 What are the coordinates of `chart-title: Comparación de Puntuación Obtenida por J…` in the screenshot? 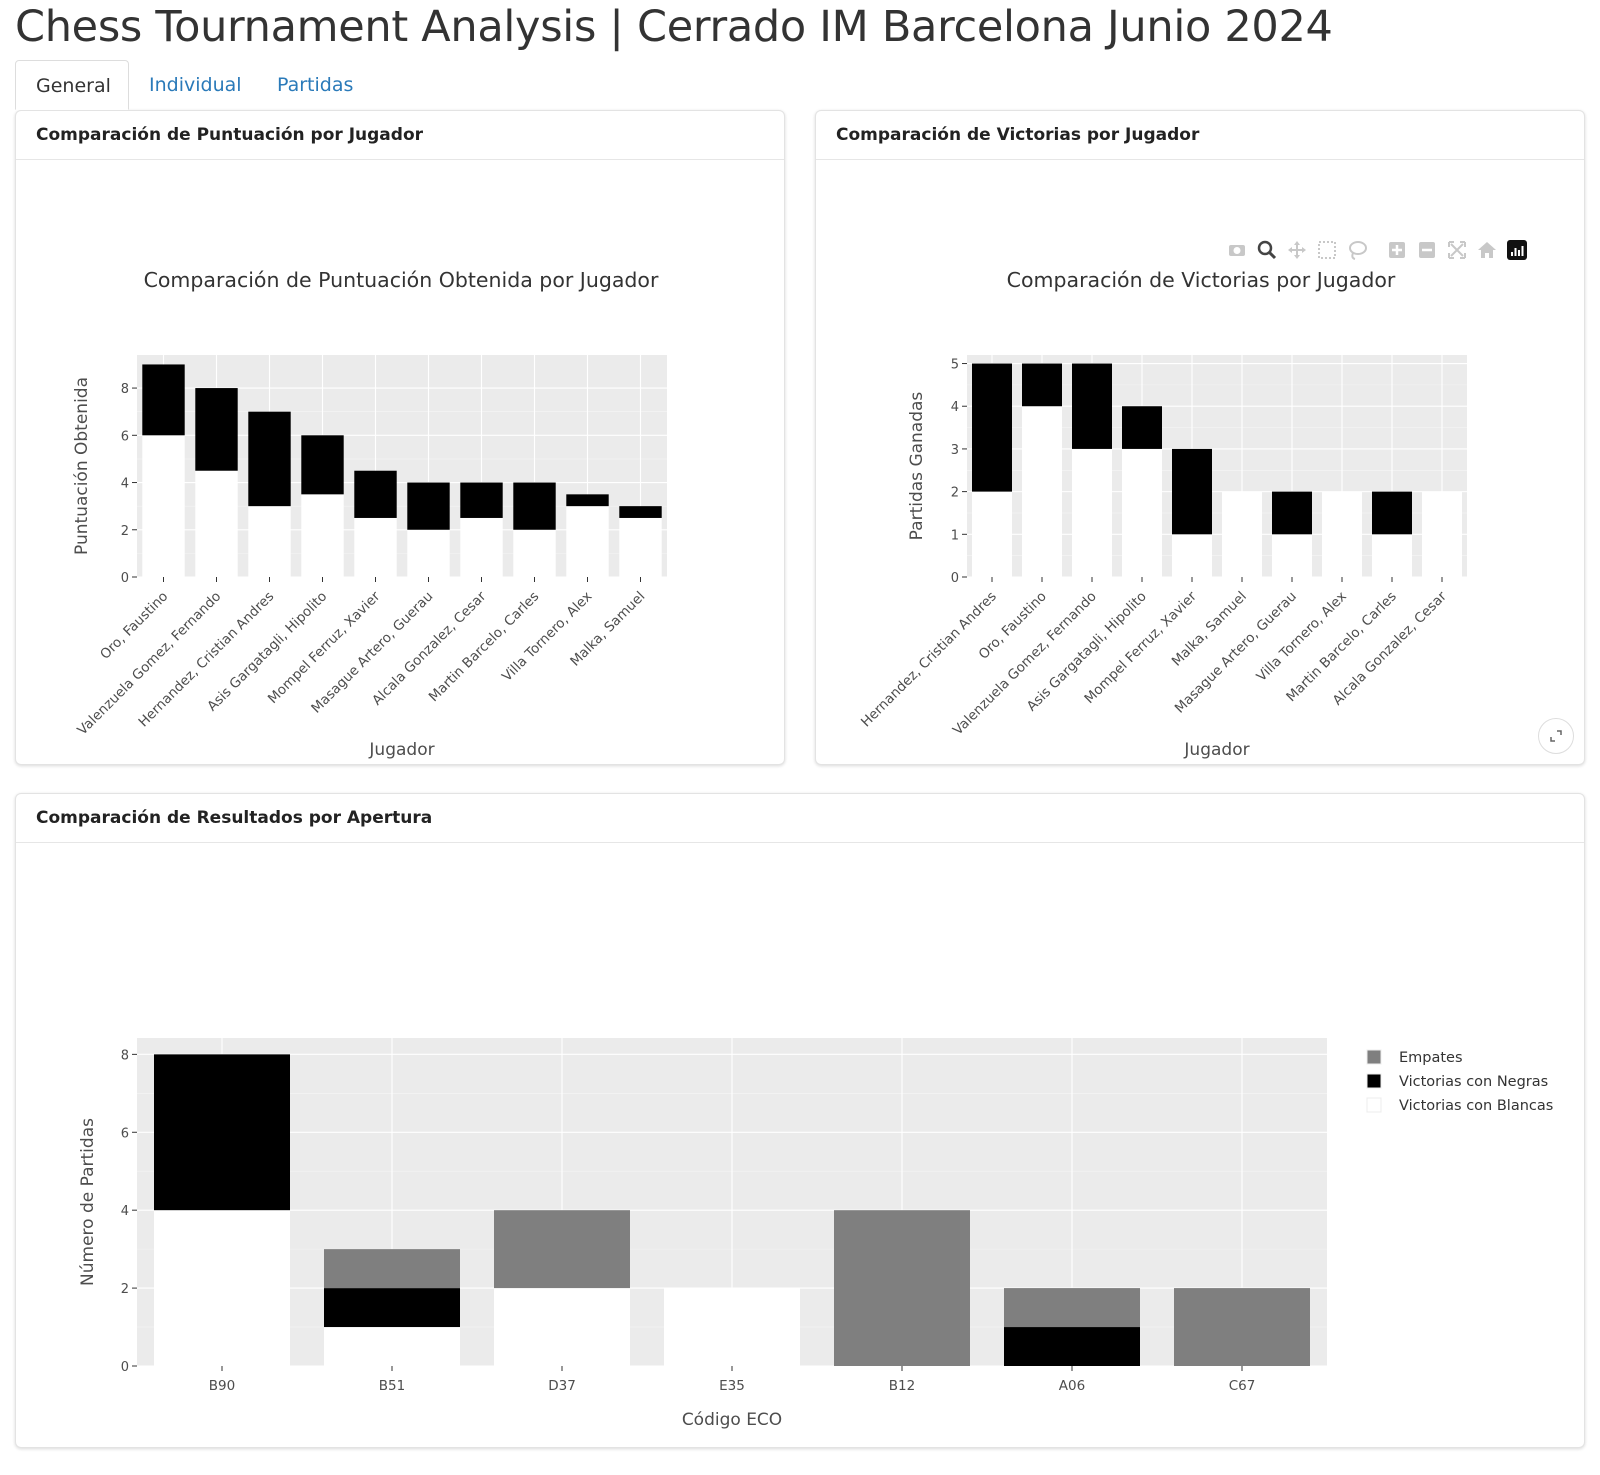 It's located at (401, 280).